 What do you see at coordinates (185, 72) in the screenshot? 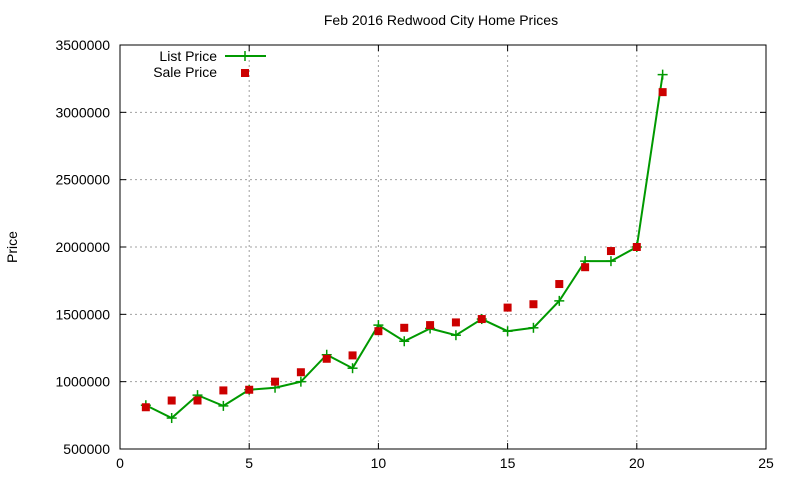
I see `legend-label: Sale Price` at bounding box center [185, 72].